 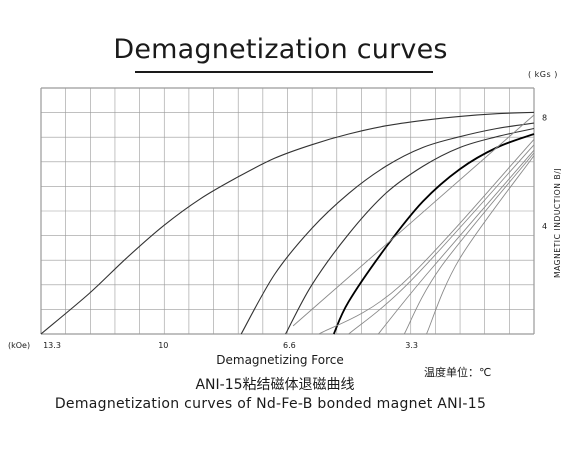 I want to click on caption-chinese: ANI-15粘结磁体退磁曲线, so click(x=275, y=385).